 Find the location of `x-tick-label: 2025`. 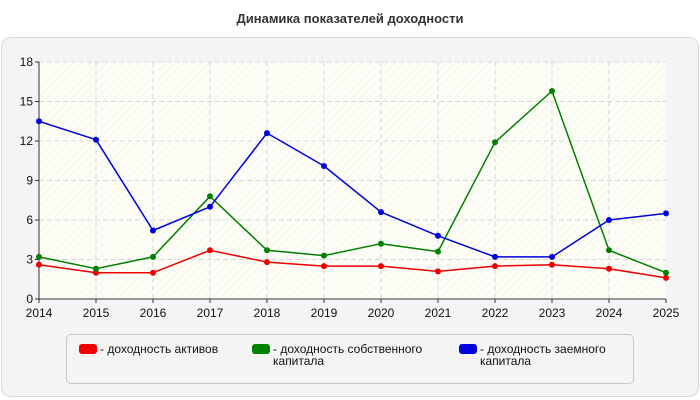

x-tick-label: 2025 is located at coordinates (666, 313).